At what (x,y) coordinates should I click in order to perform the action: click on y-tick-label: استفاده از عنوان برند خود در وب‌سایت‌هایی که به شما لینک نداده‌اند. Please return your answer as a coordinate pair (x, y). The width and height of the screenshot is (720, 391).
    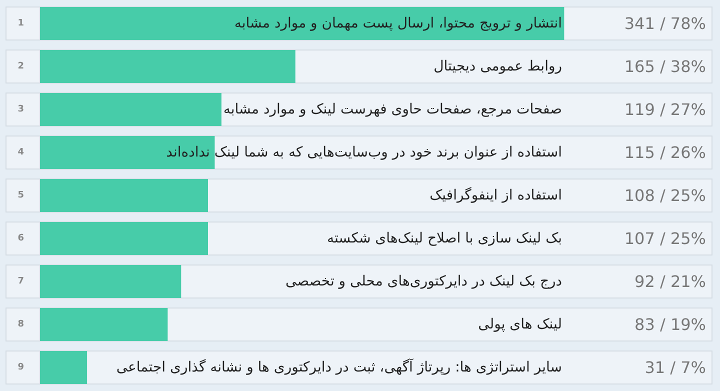
    Looking at the image, I should click on (364, 152).